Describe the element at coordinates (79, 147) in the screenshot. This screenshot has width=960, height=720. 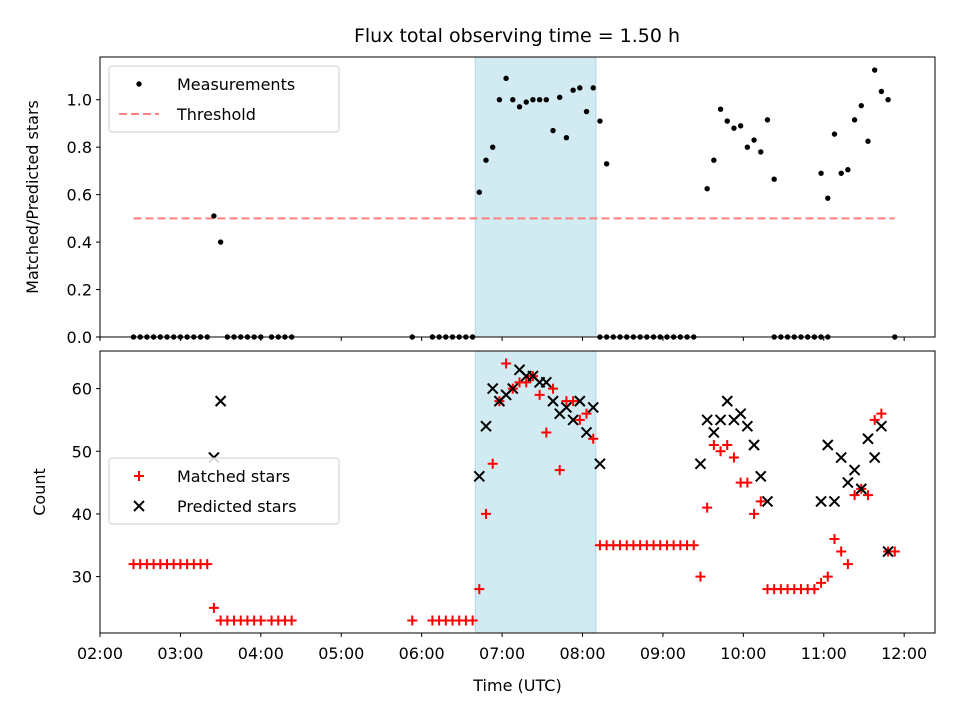
I see `y-tick-label: 0.8` at that location.